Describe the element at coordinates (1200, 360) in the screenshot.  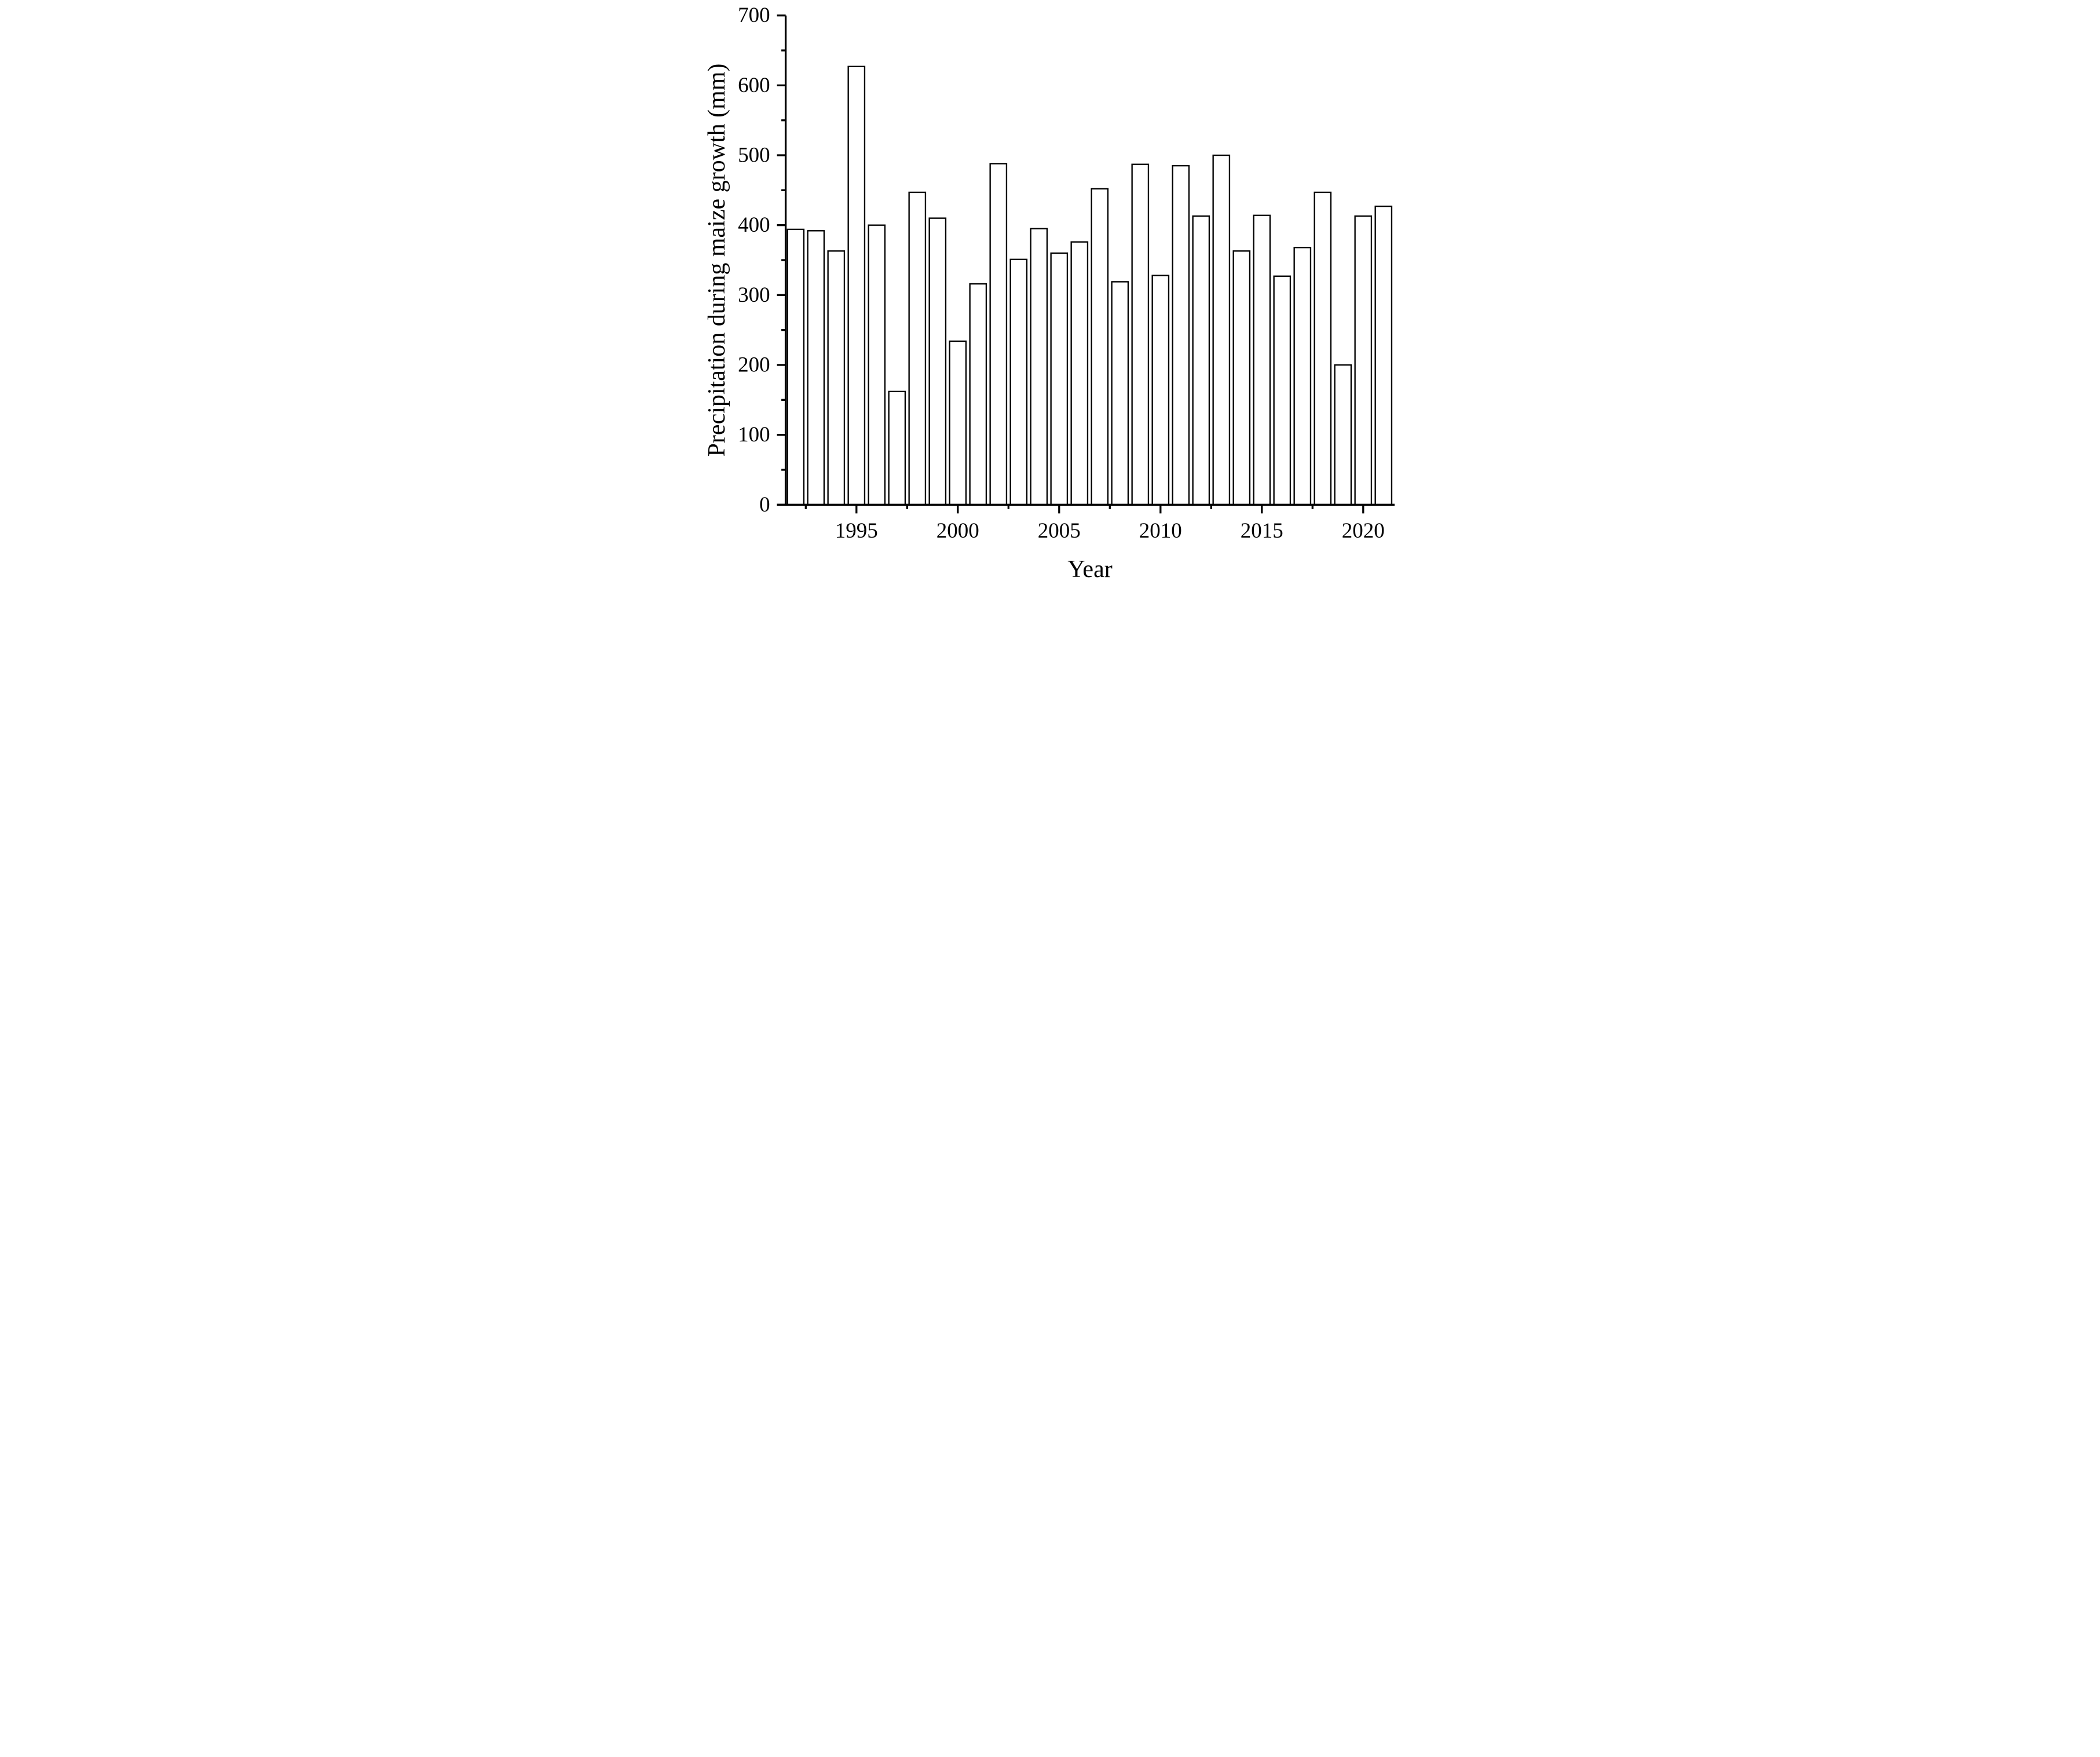
I see `bar-2012` at that location.